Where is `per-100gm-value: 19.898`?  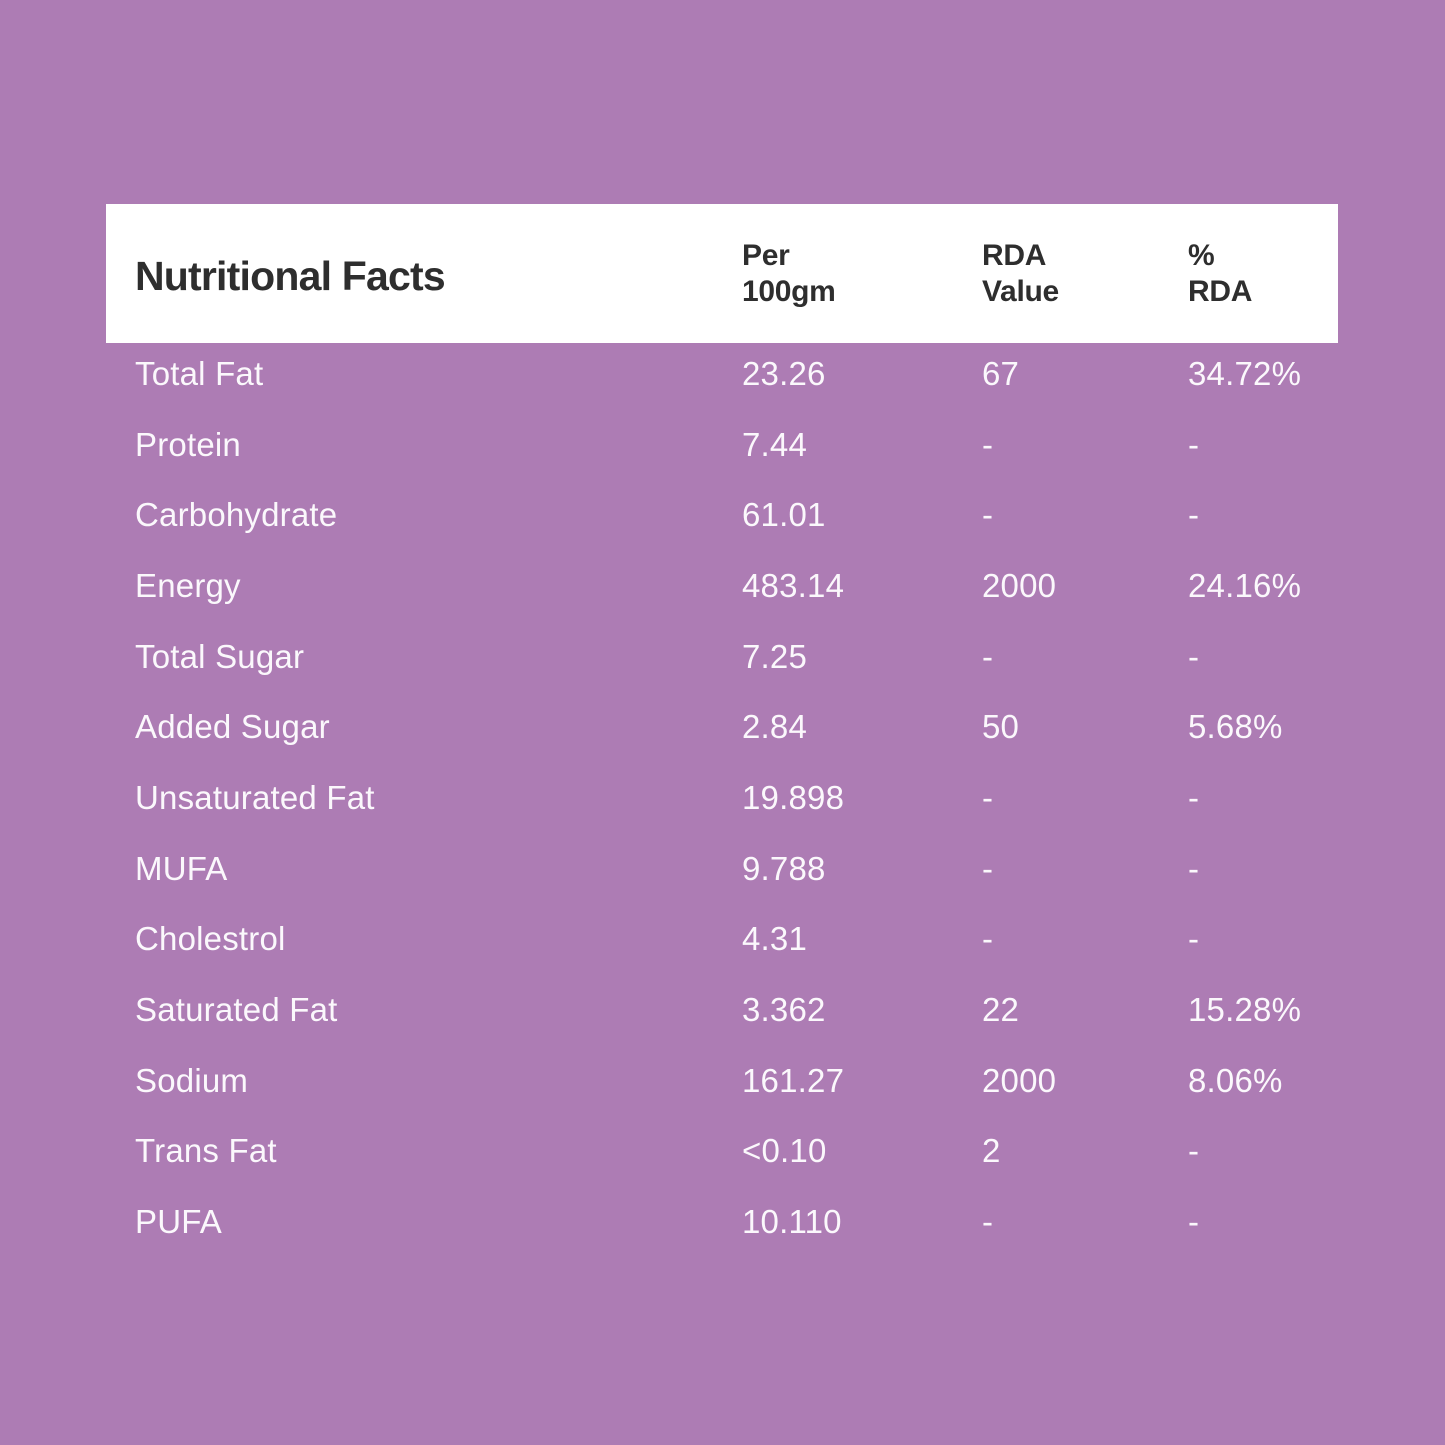 per-100gm-value: 19.898 is located at coordinates (793, 797).